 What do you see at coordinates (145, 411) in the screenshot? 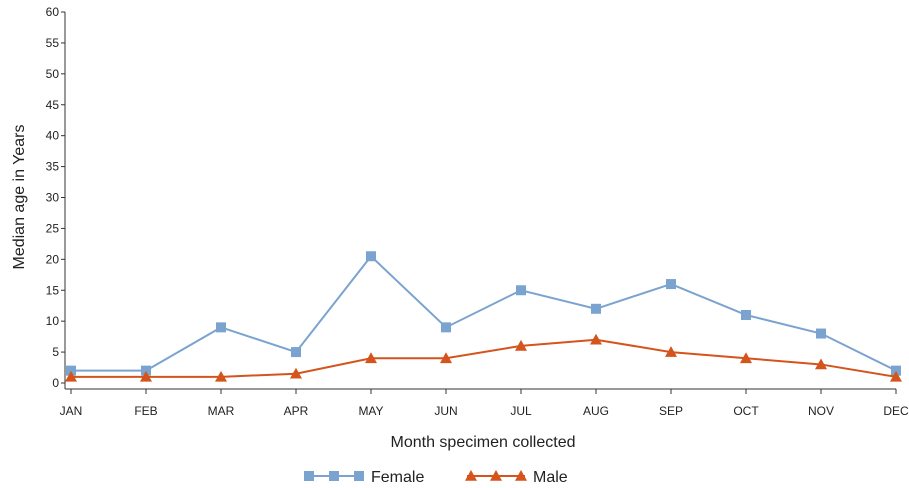
I see `x-tick-label: FEB` at bounding box center [145, 411].